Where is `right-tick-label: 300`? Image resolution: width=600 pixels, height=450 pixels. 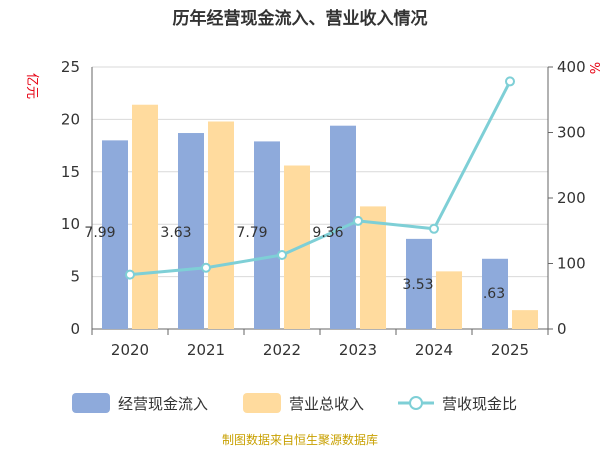 right-tick-label: 300 is located at coordinates (571, 133).